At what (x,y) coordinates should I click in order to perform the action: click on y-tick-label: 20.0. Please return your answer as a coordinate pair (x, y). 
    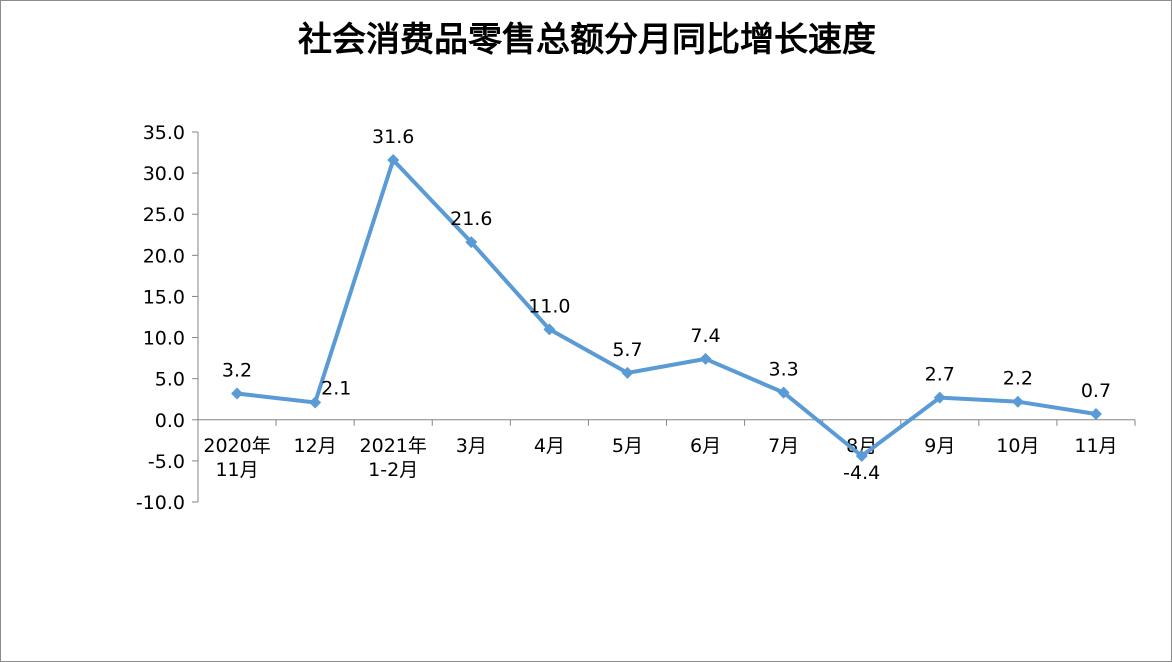
    Looking at the image, I should click on (164, 256).